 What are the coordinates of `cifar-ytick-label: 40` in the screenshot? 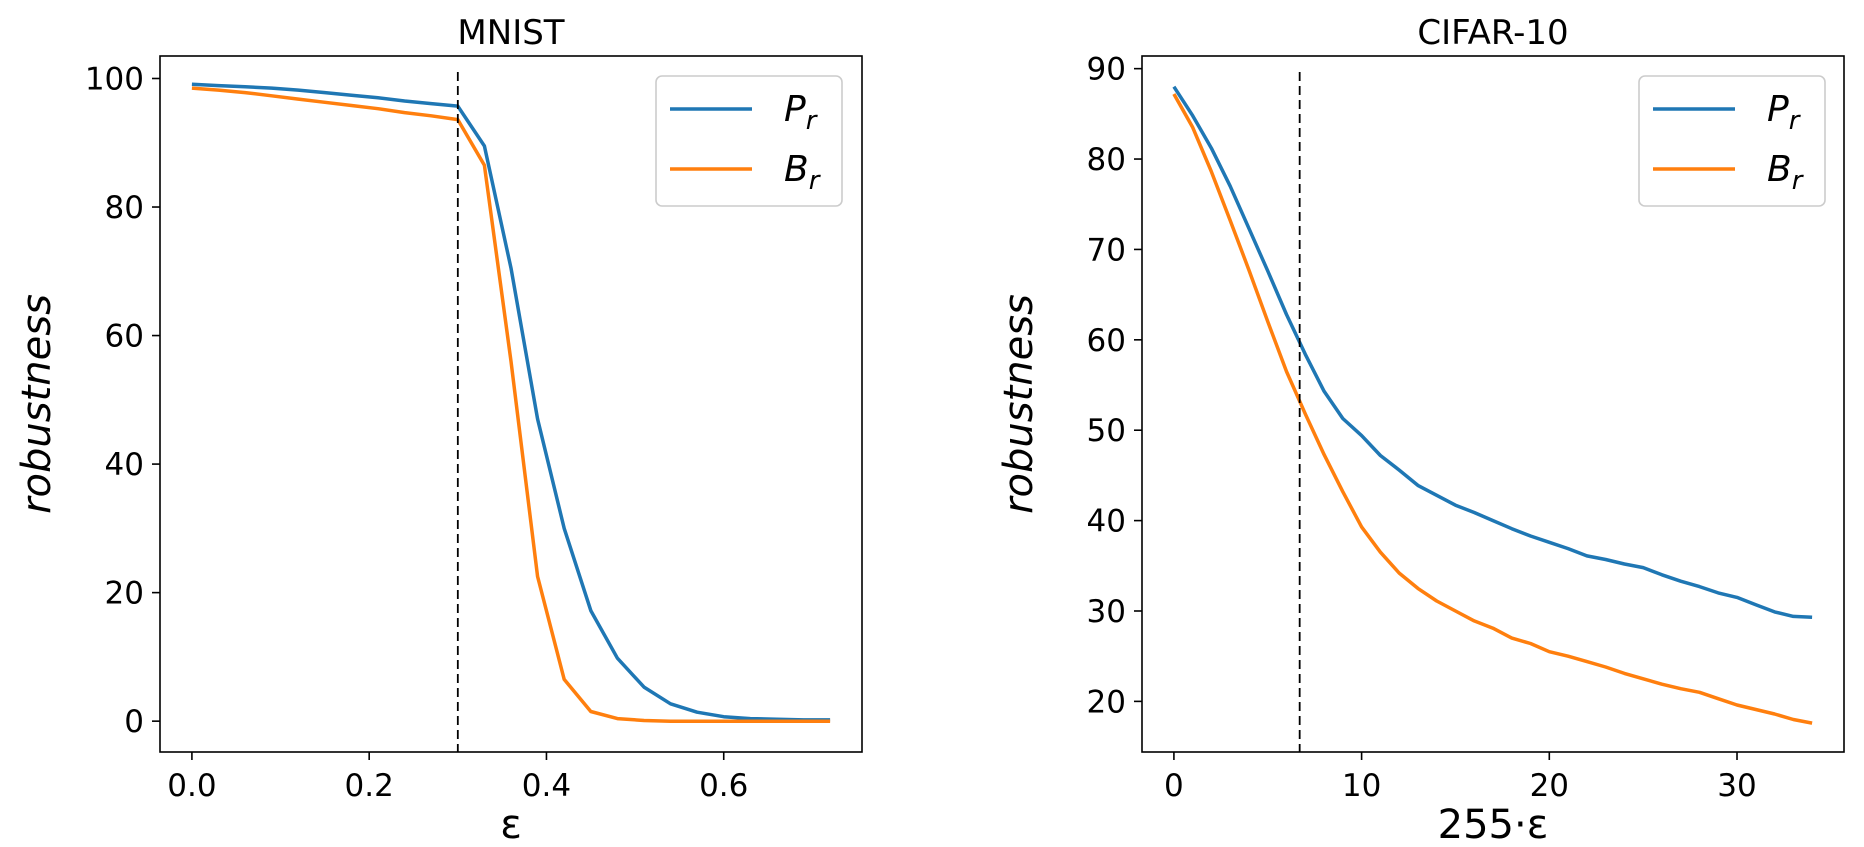 It's located at (1106, 522).